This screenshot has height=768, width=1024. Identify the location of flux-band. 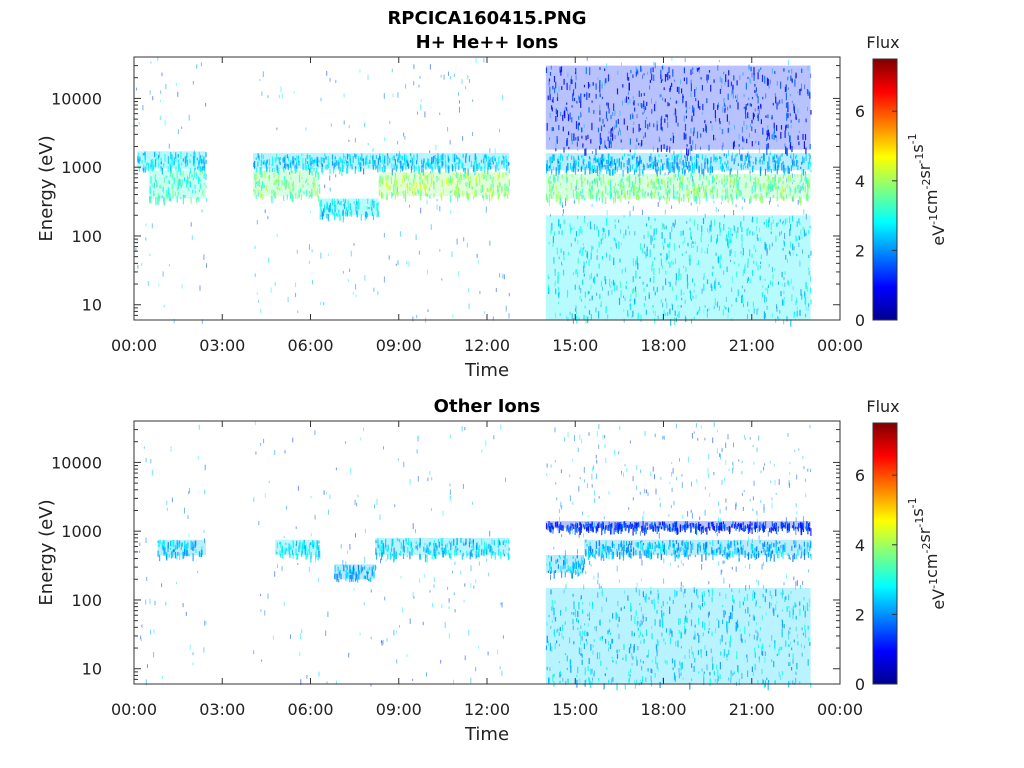
(678, 165).